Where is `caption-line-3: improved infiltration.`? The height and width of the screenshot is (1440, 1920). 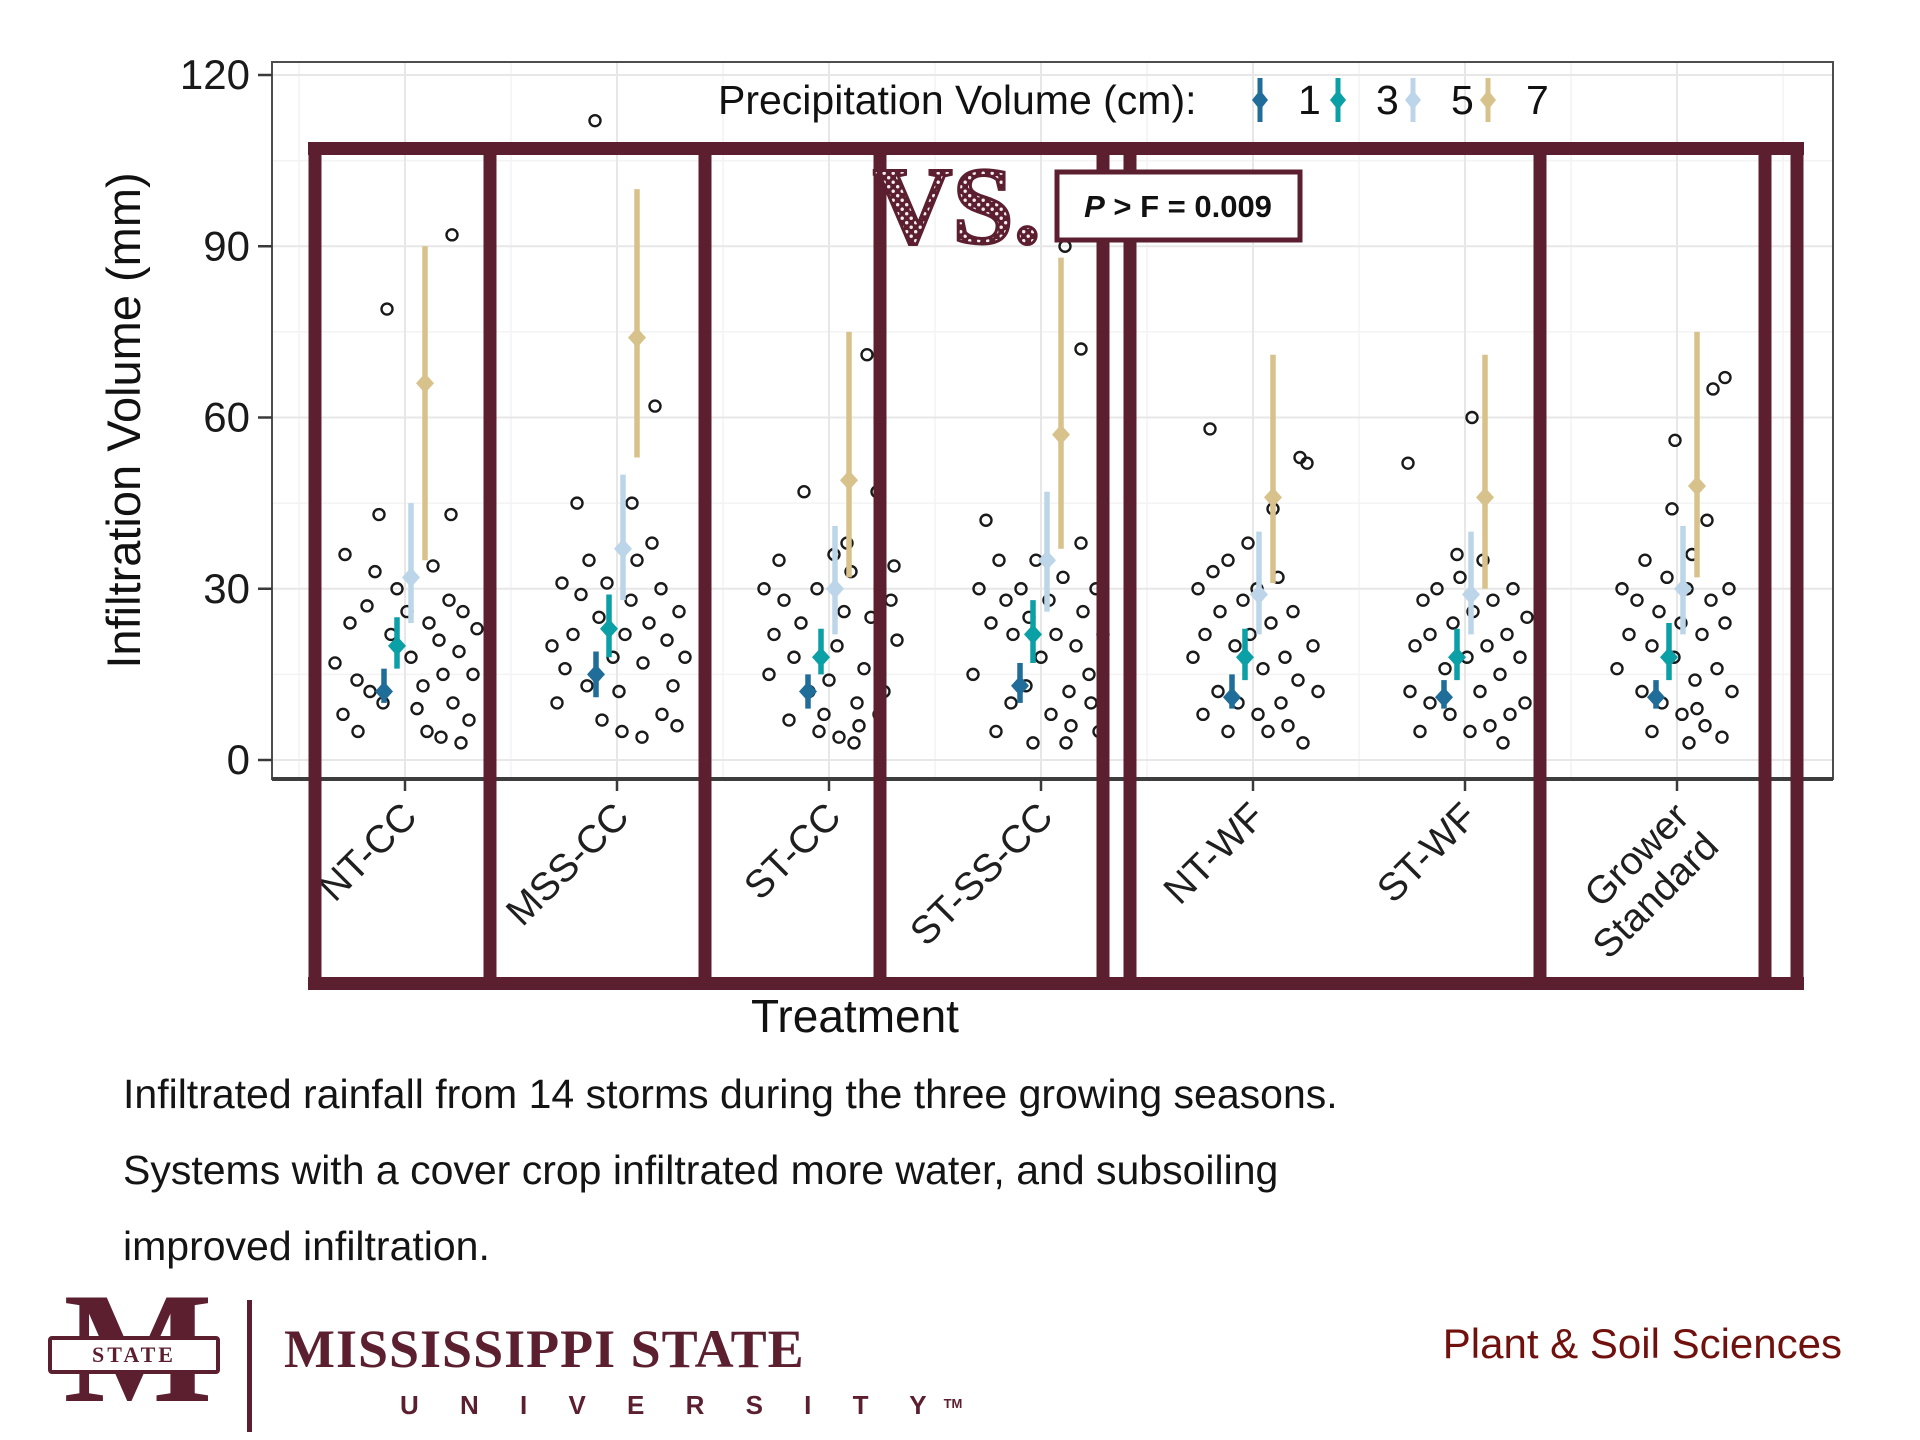 caption-line-3: improved infiltration. is located at coordinates (306, 1246).